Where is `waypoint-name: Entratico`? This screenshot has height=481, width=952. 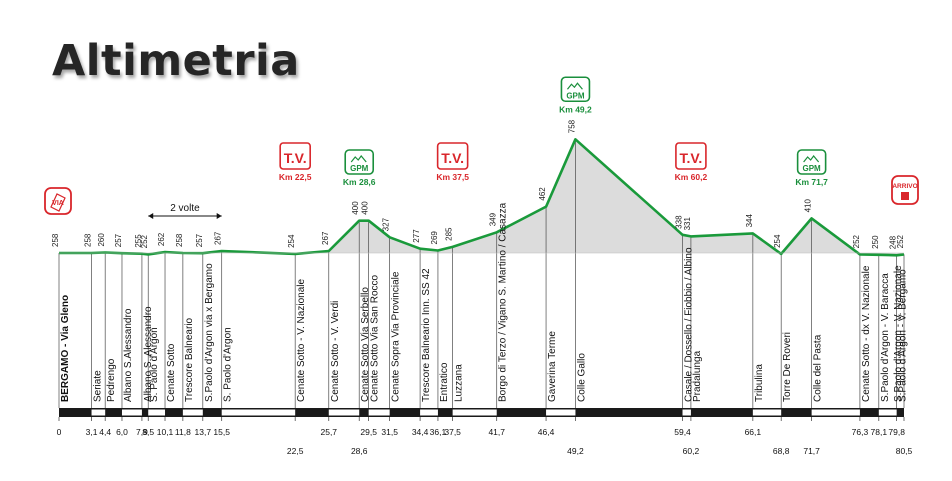
waypoint-name: Entratico is located at coordinates (444, 382).